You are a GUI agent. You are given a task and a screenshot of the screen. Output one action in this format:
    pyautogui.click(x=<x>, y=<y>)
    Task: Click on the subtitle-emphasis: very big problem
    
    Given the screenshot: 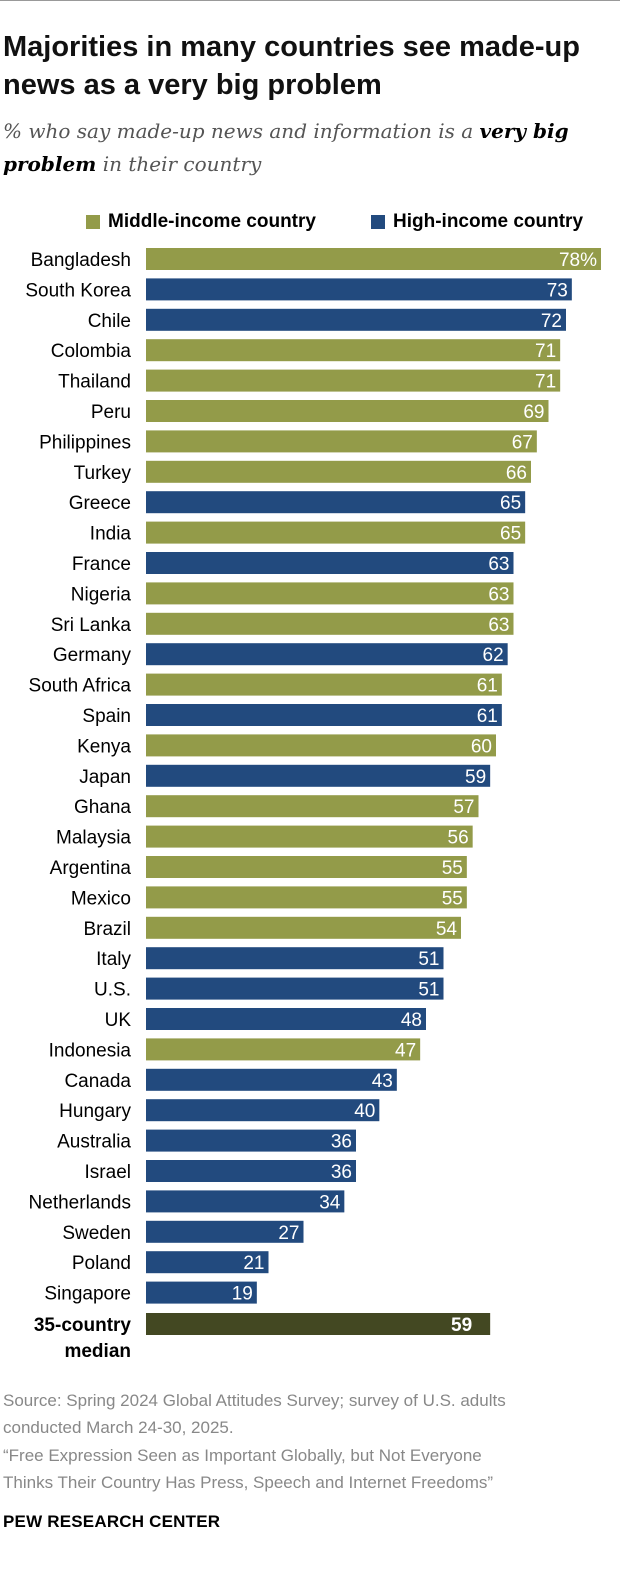 What is the action you would take?
    pyautogui.click(x=286, y=147)
    